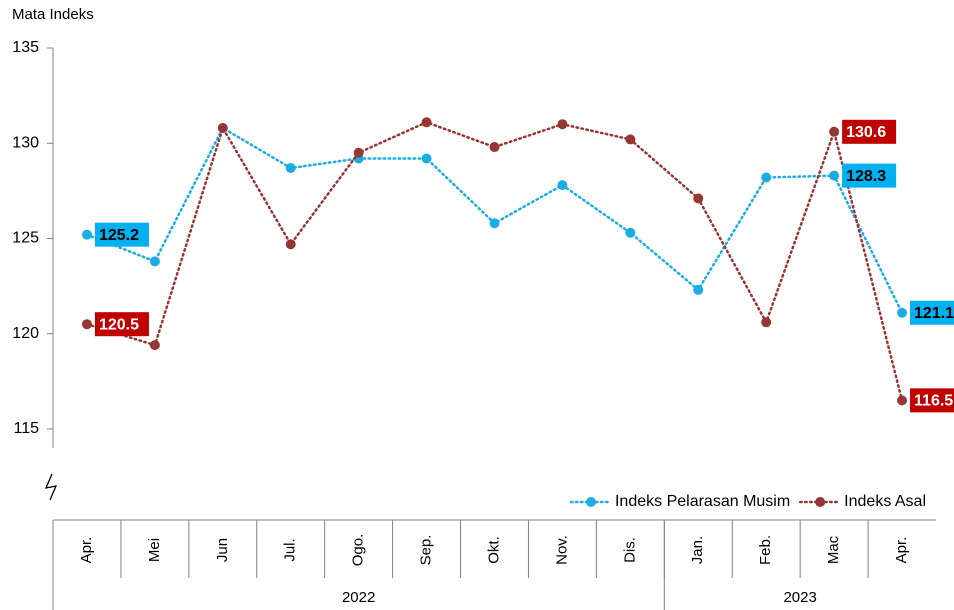 This screenshot has height=610, width=954. Describe the element at coordinates (358, 597) in the screenshot. I see `year-label: 2022` at that location.